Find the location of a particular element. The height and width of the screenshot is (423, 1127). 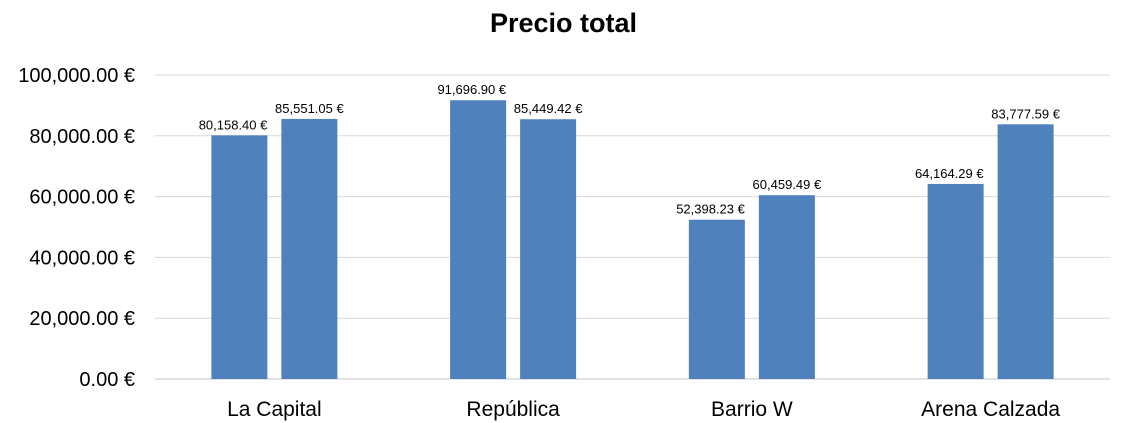

data-label: 52,398.23 € is located at coordinates (710, 209).